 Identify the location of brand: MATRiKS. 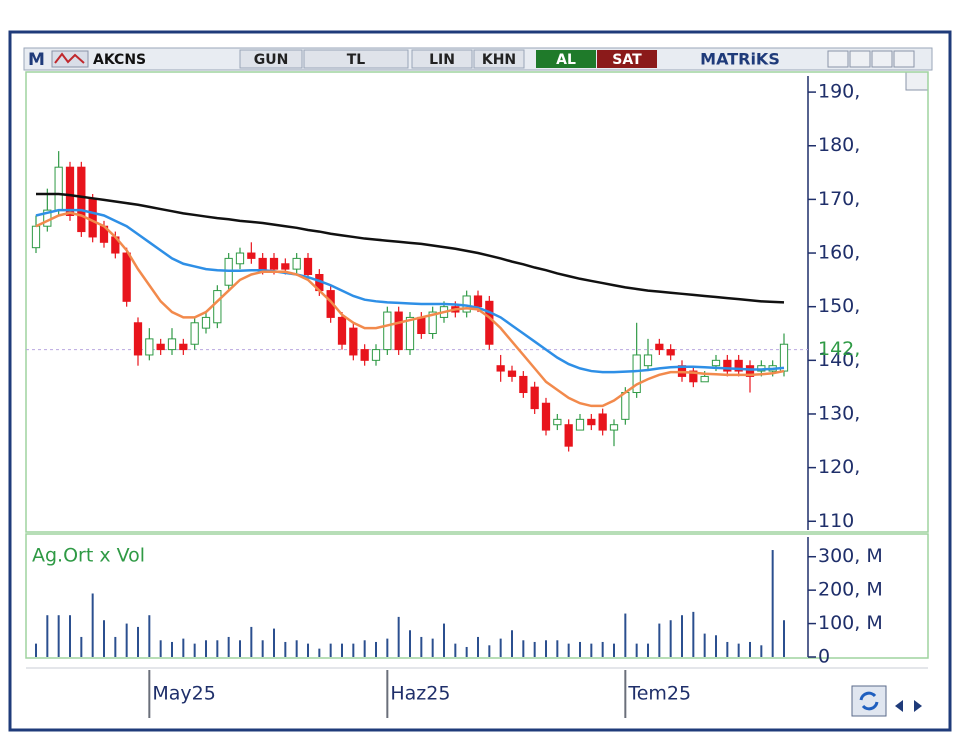
(740, 59).